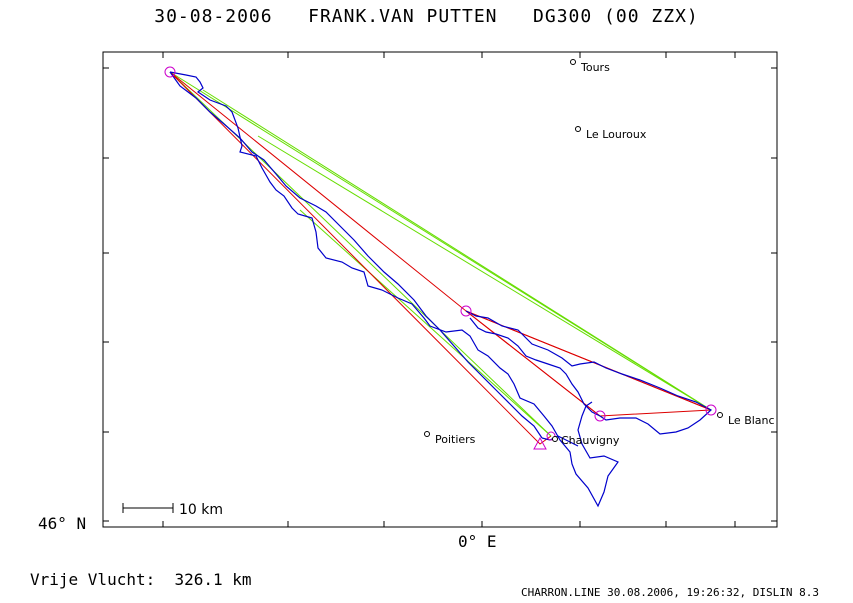 The height and width of the screenshot is (603, 853). I want to click on scale-bar-label: 10 km, so click(201, 510).